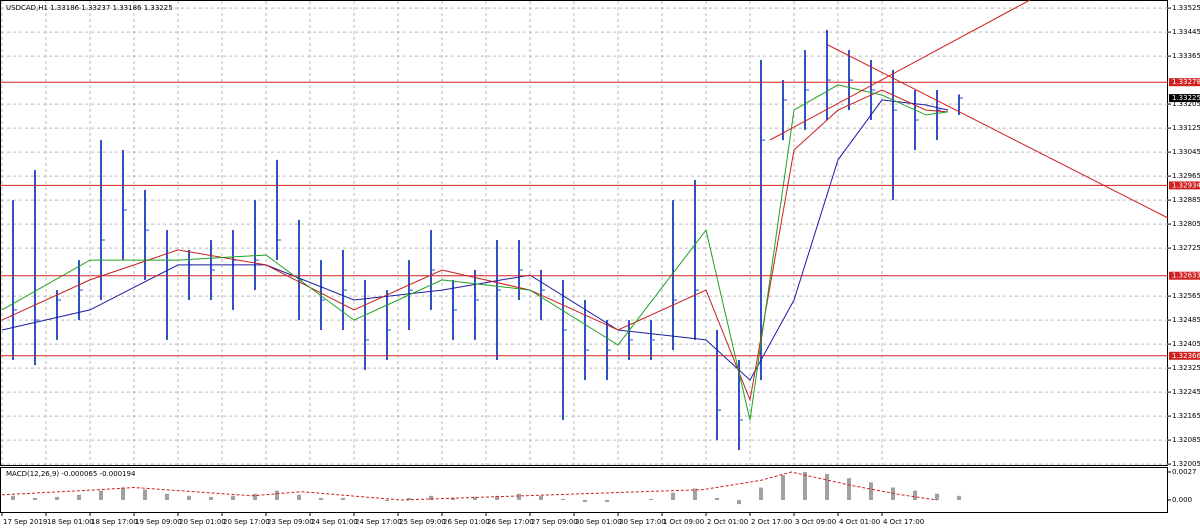 The width and height of the screenshot is (1200, 531). Describe the element at coordinates (1186, 296) in the screenshot. I see `y-tick-label: 1.32565` at that location.